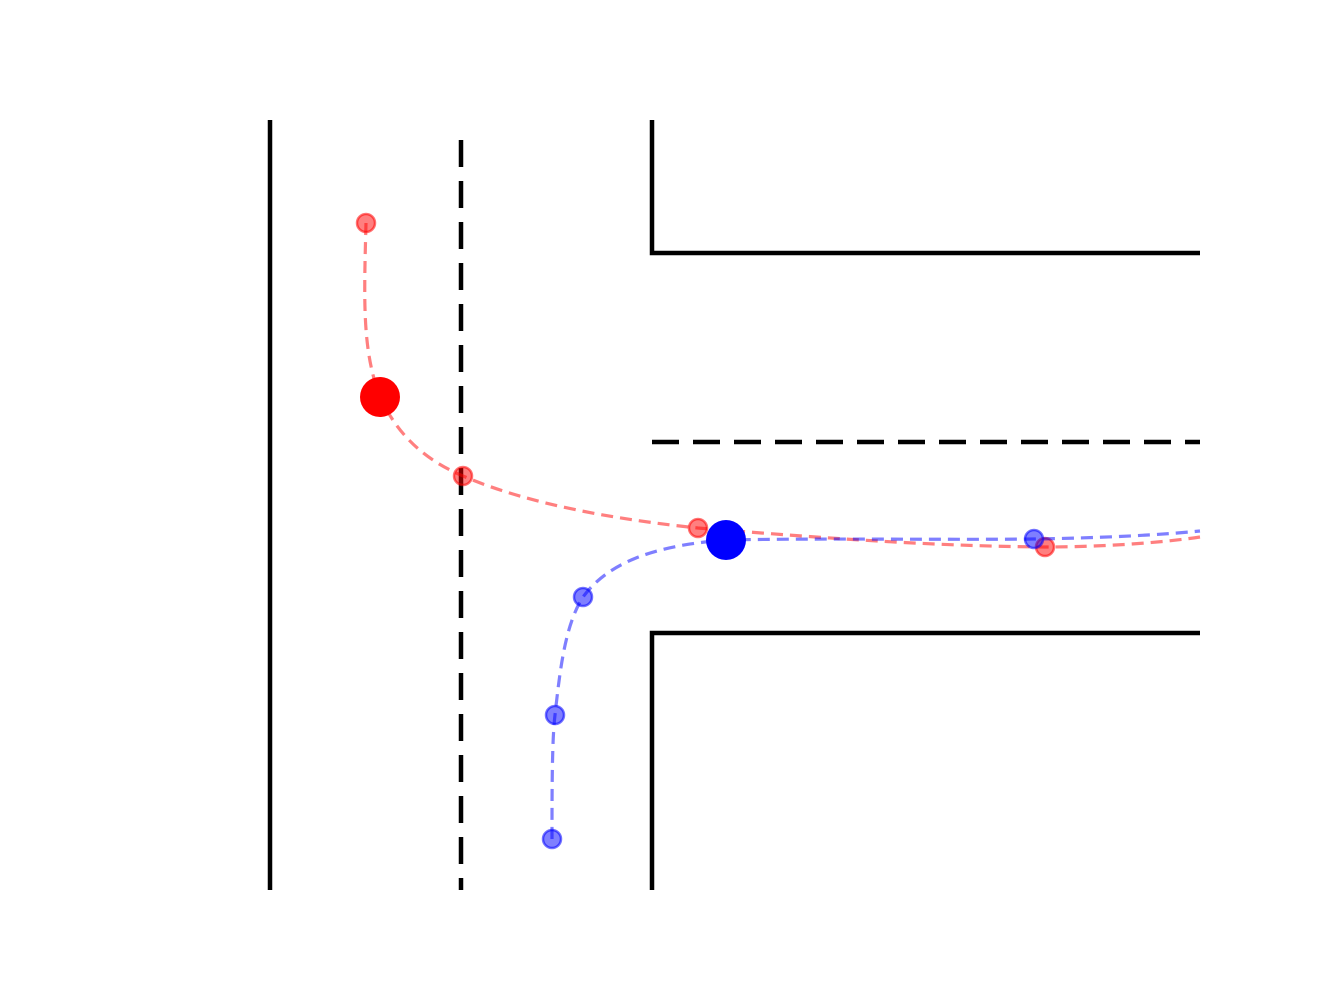  What do you see at coordinates (726, 540) in the screenshot?
I see `blue-agent-current-position` at bounding box center [726, 540].